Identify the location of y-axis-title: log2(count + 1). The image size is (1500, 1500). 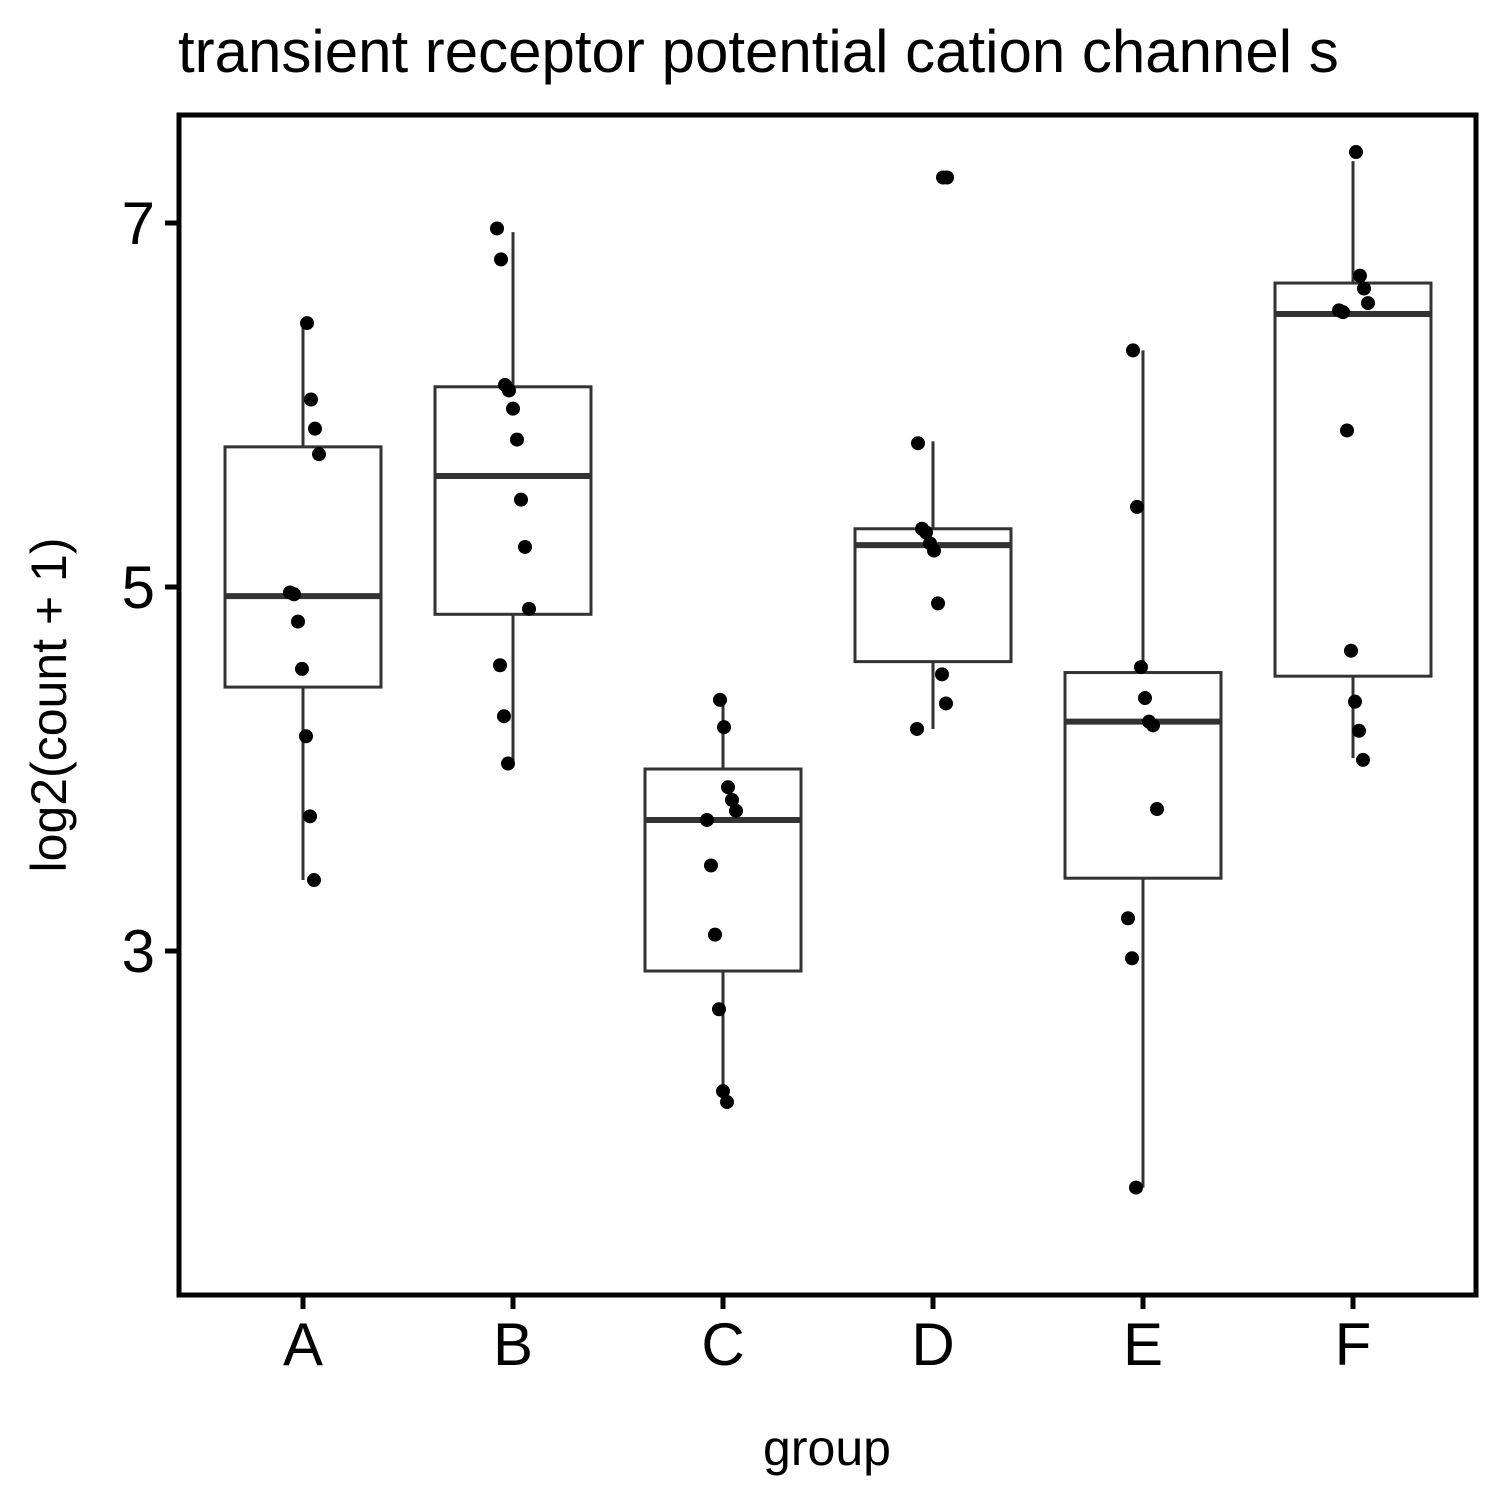
(49, 705).